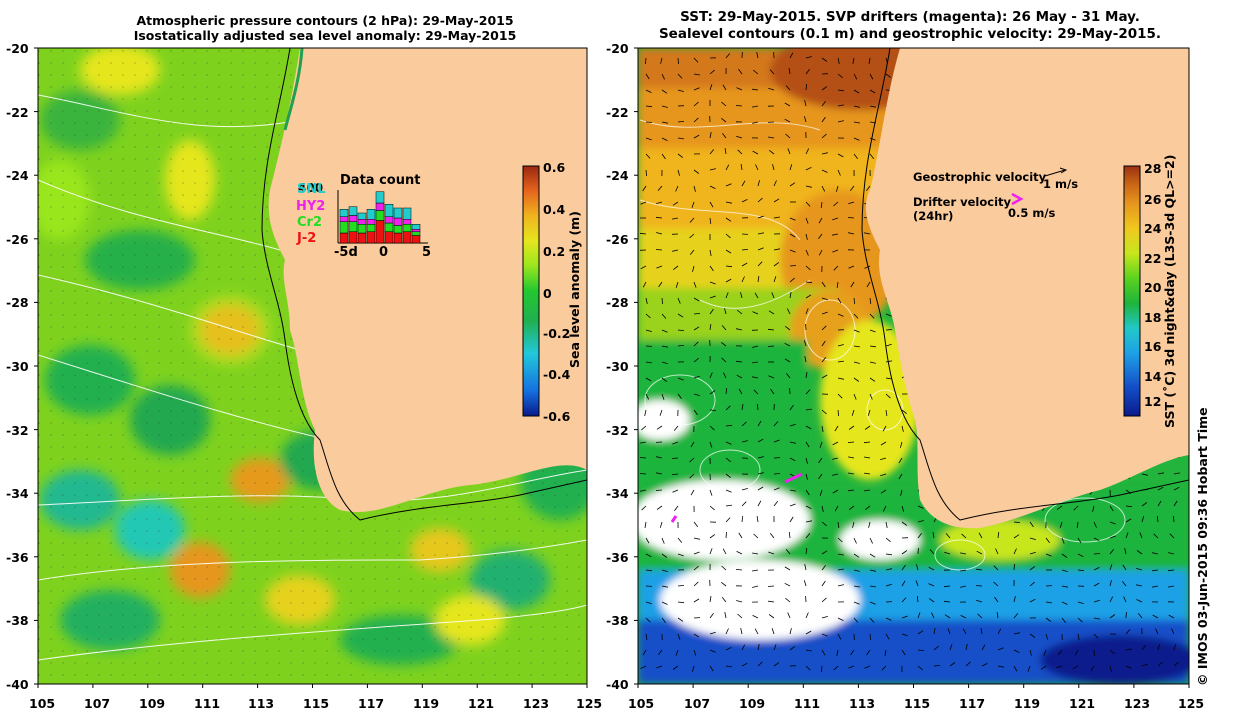 The height and width of the screenshot is (720, 1250). Describe the element at coordinates (1153, 317) in the screenshot. I see `sst-tick: 18` at that location.